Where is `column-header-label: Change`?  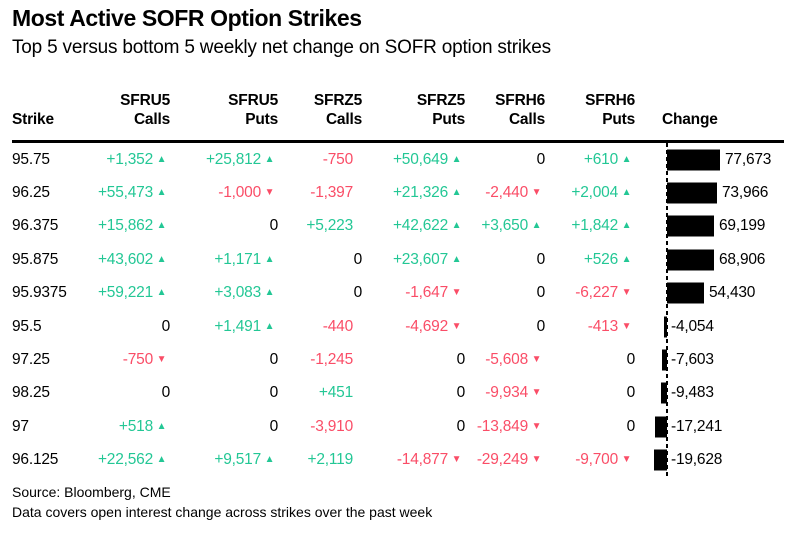
column-header-label: Change is located at coordinates (690, 119).